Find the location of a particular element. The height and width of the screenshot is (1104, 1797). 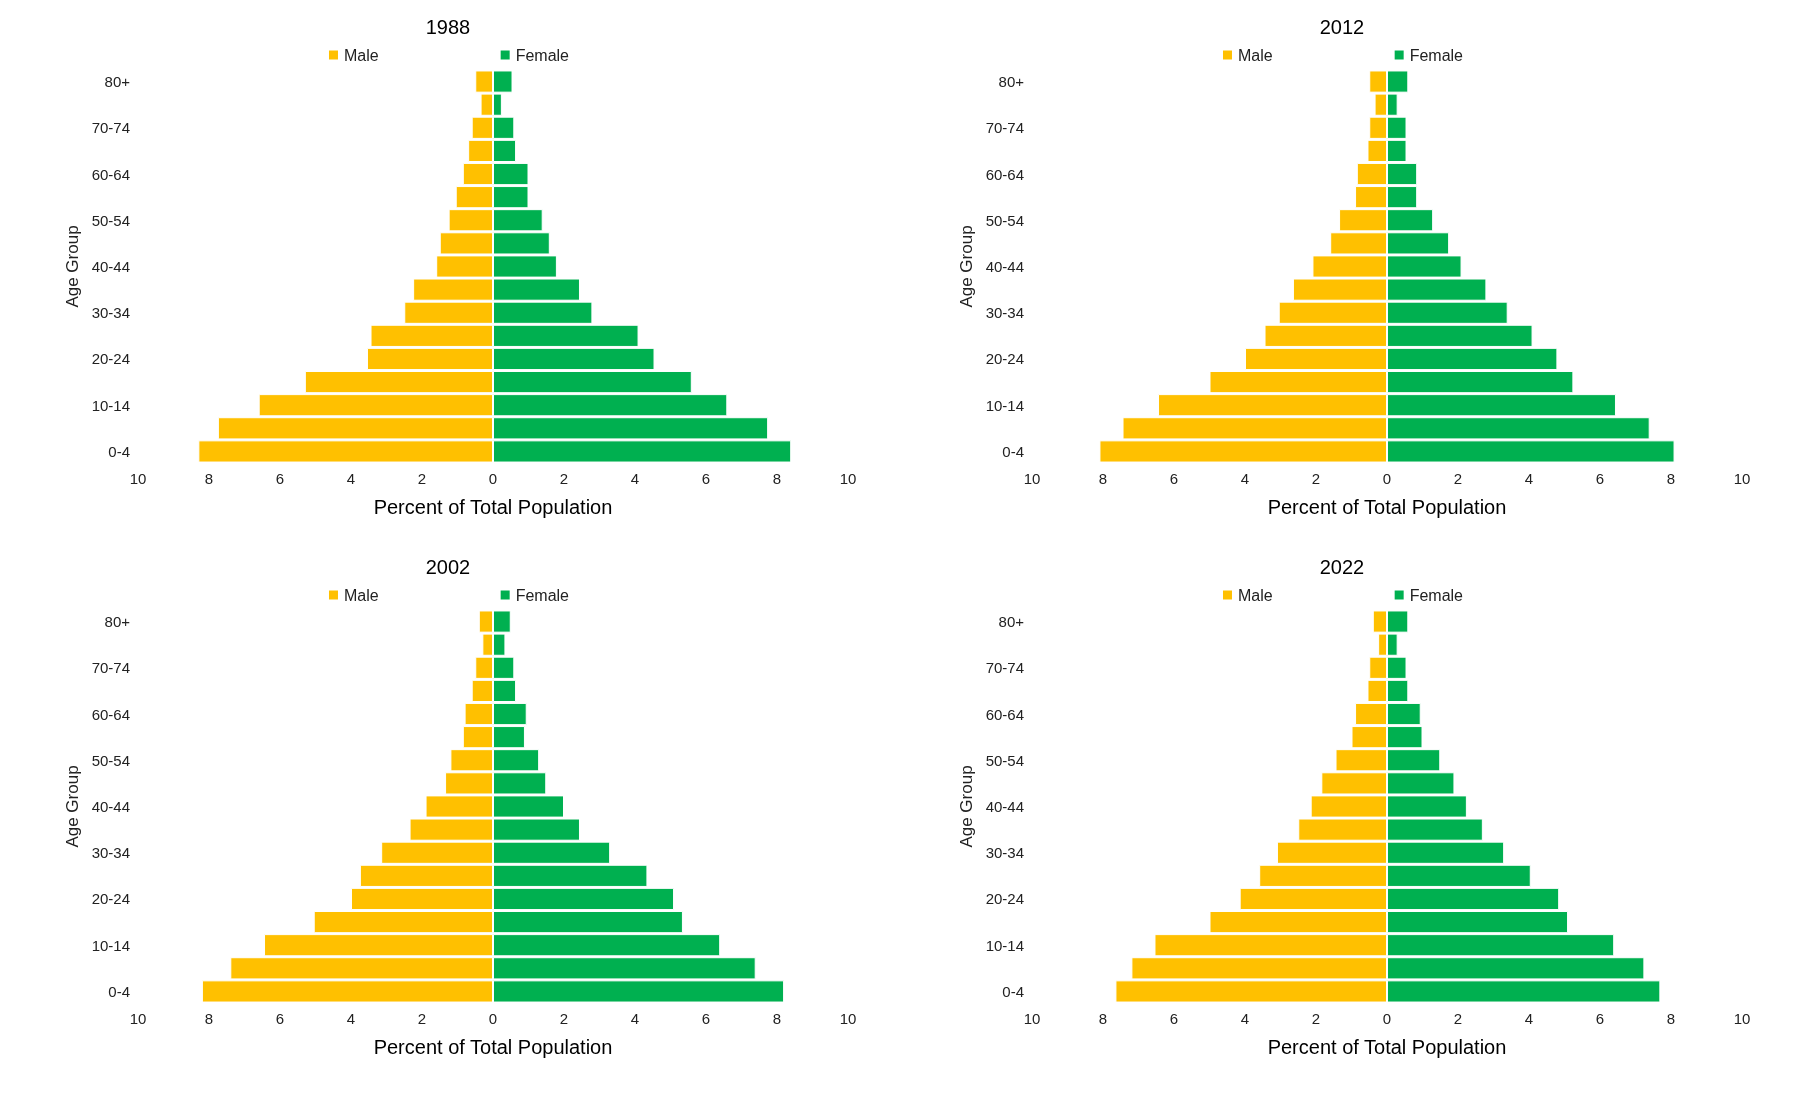

chart-title: 2002 is located at coordinates (448, 567).